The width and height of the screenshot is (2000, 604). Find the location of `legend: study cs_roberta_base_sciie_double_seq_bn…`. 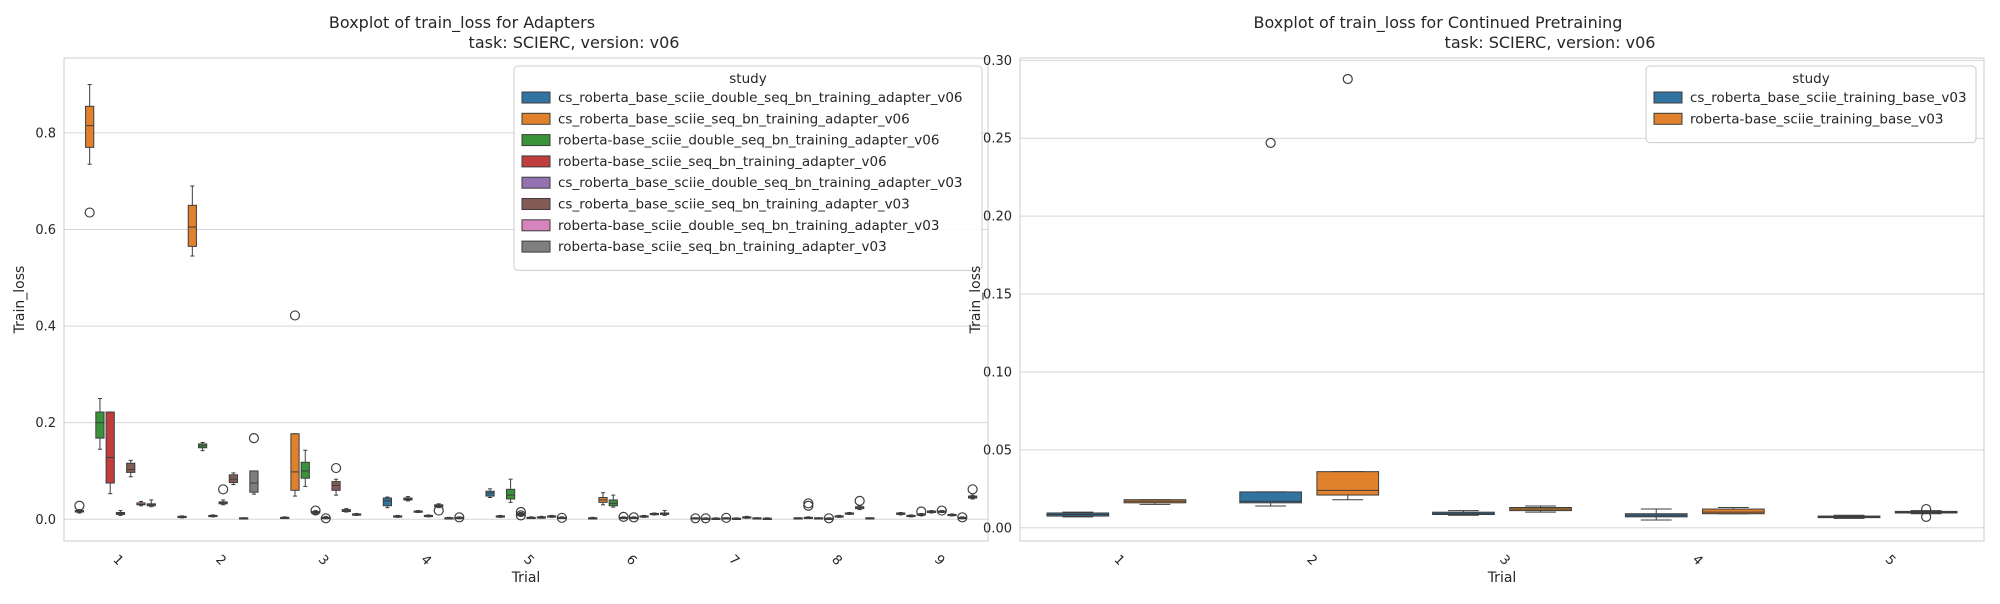

legend: study cs_roberta_base_sciie_double_seq_bn… is located at coordinates (748, 168).